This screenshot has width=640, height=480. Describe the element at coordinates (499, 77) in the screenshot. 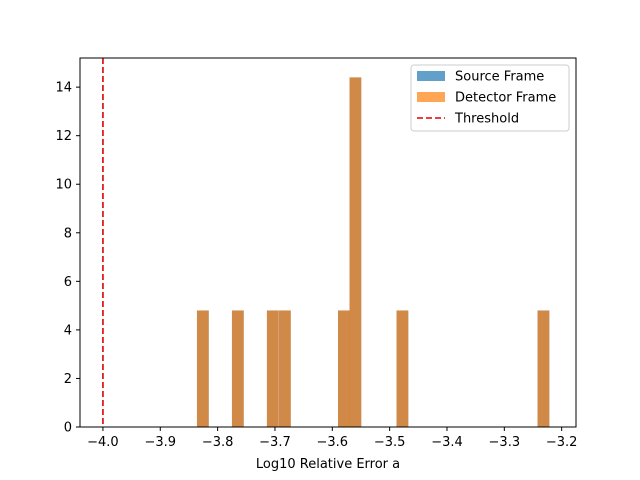

I see `legend-label: Source Frame` at that location.